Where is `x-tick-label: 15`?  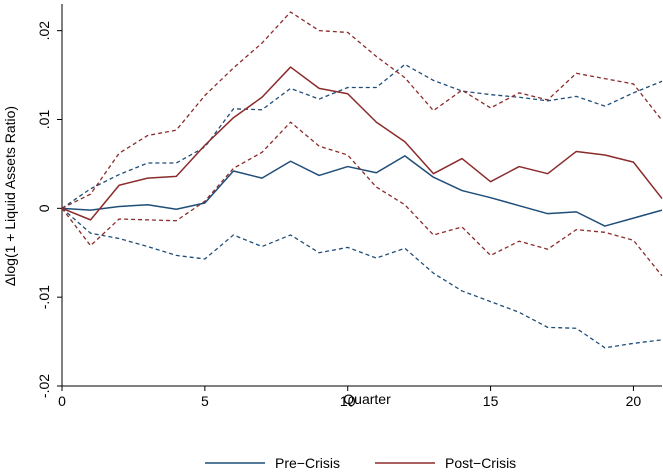 x-tick-label: 15 is located at coordinates (491, 401).